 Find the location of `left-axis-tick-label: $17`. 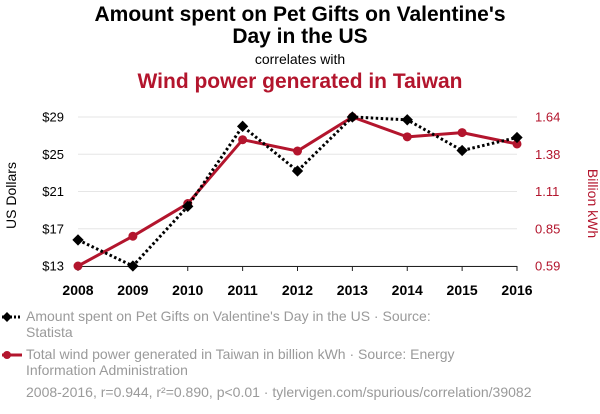

left-axis-tick-label: $17 is located at coordinates (53, 228).